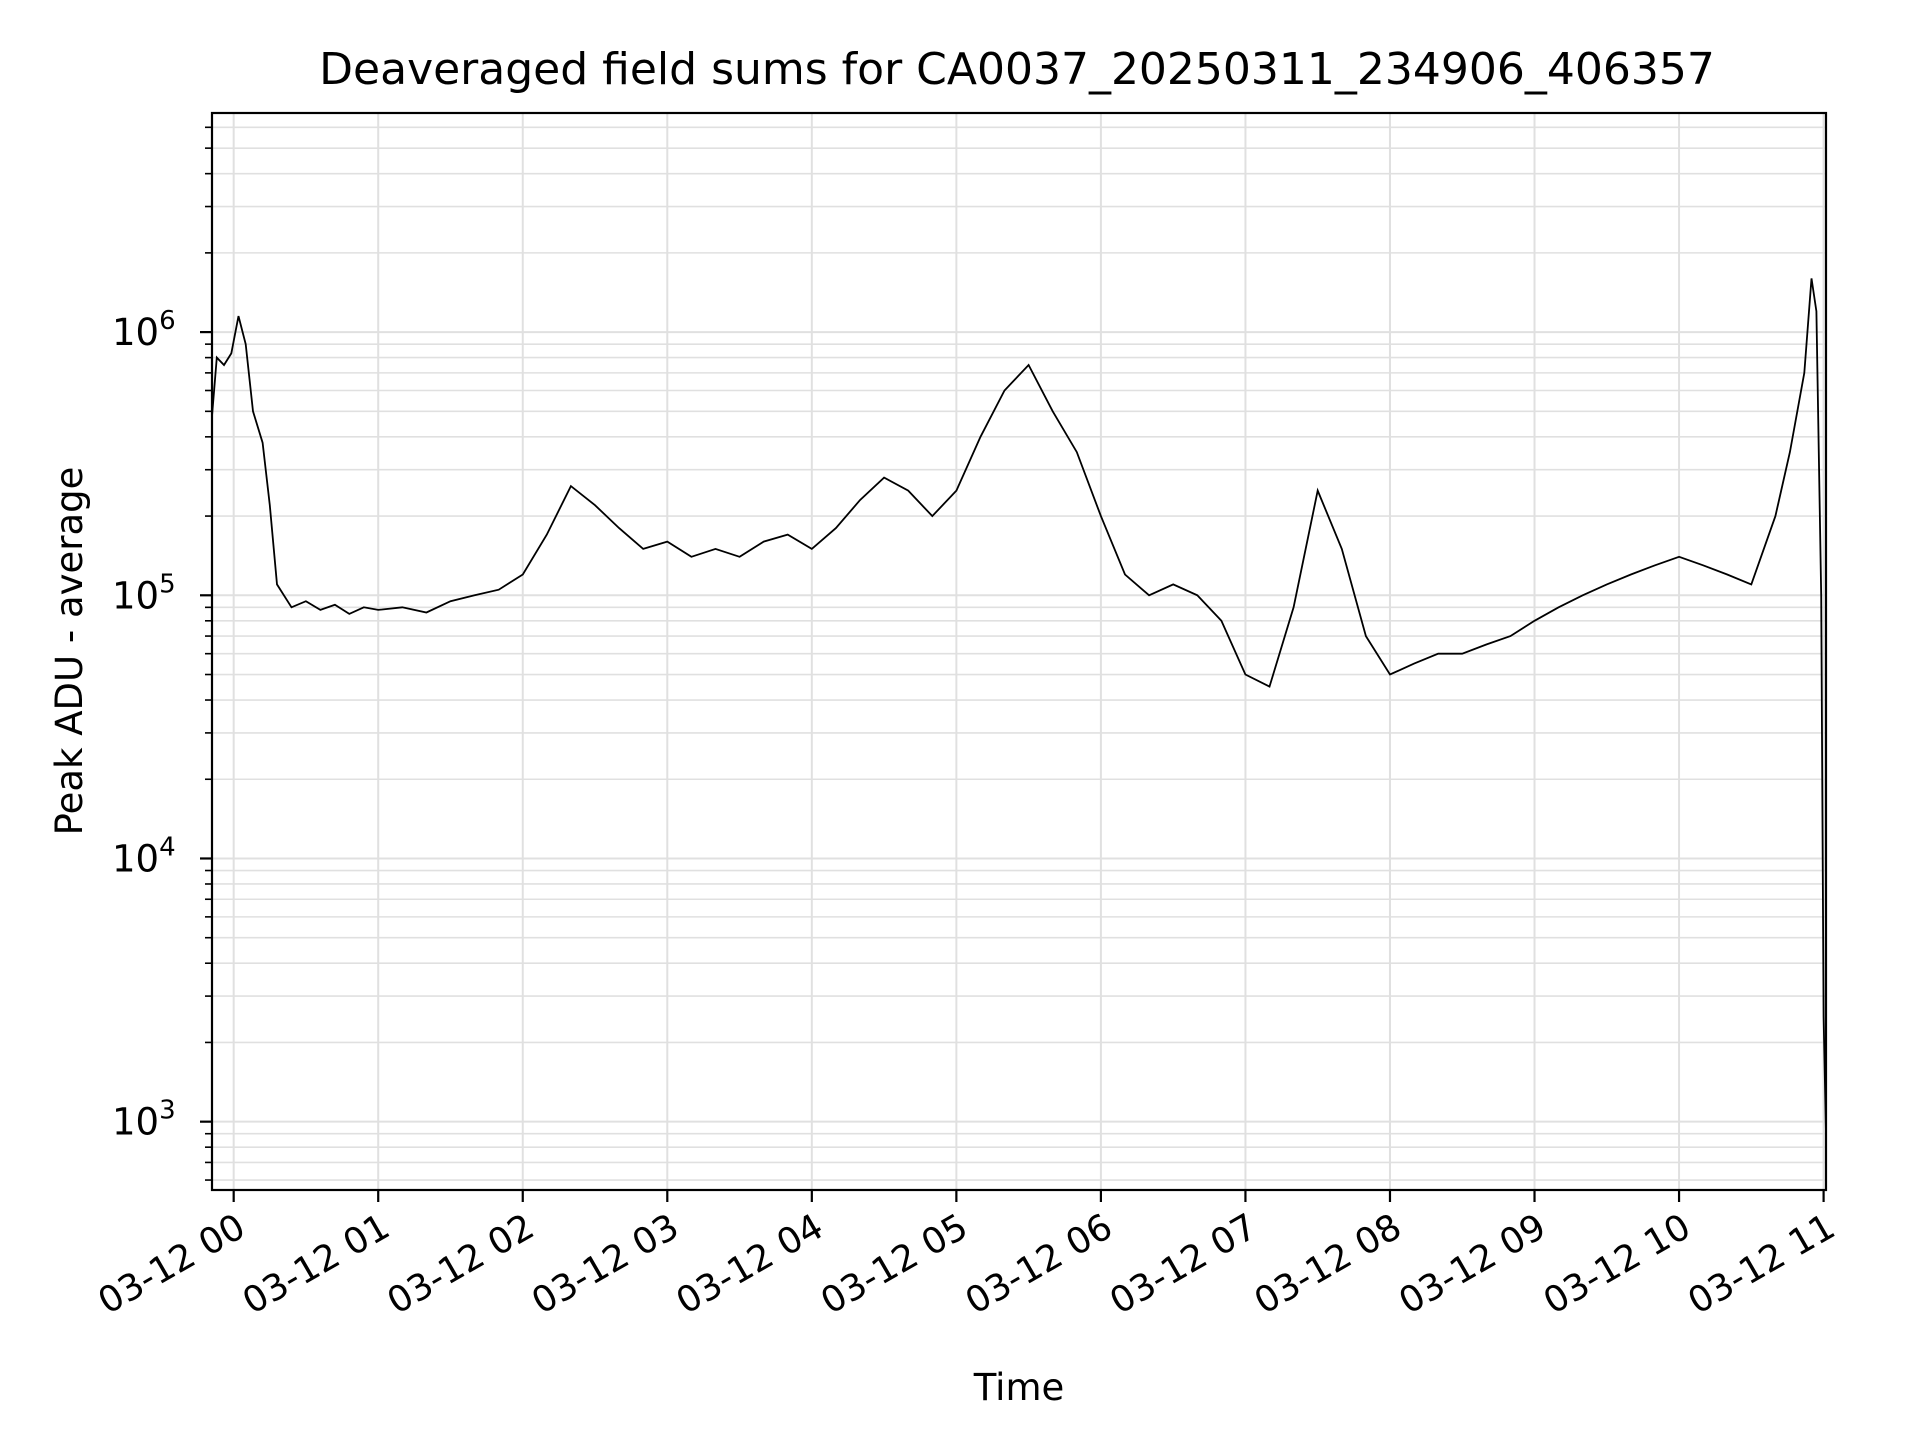 Image resolution: width=1920 pixels, height=1440 pixels. Describe the element at coordinates (1472, 1264) in the screenshot. I see `x-tick-label: 03-12 09` at that location.